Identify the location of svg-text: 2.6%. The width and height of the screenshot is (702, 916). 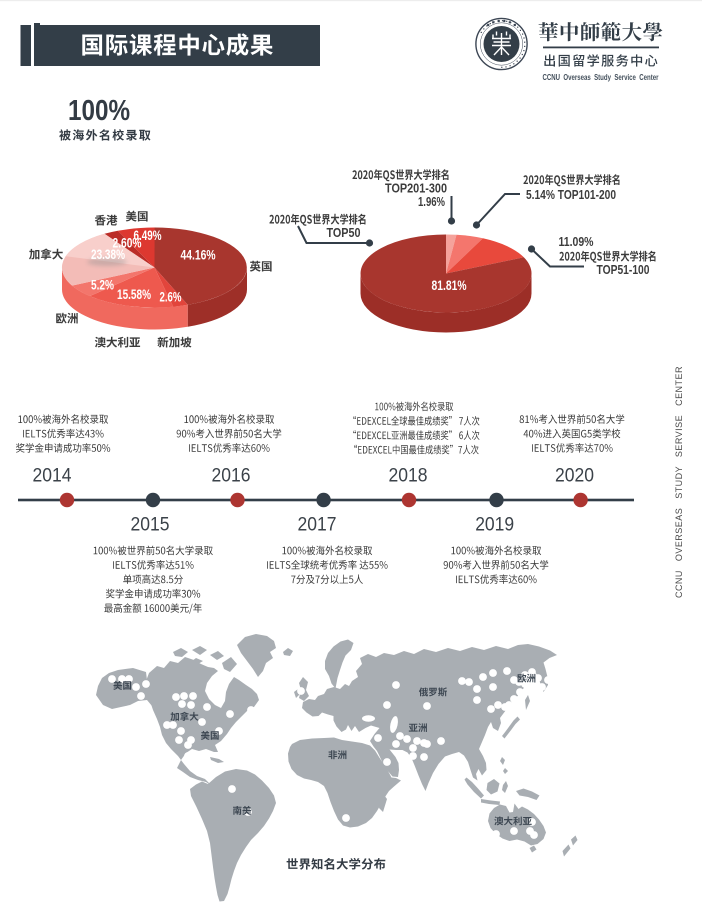
(171, 297).